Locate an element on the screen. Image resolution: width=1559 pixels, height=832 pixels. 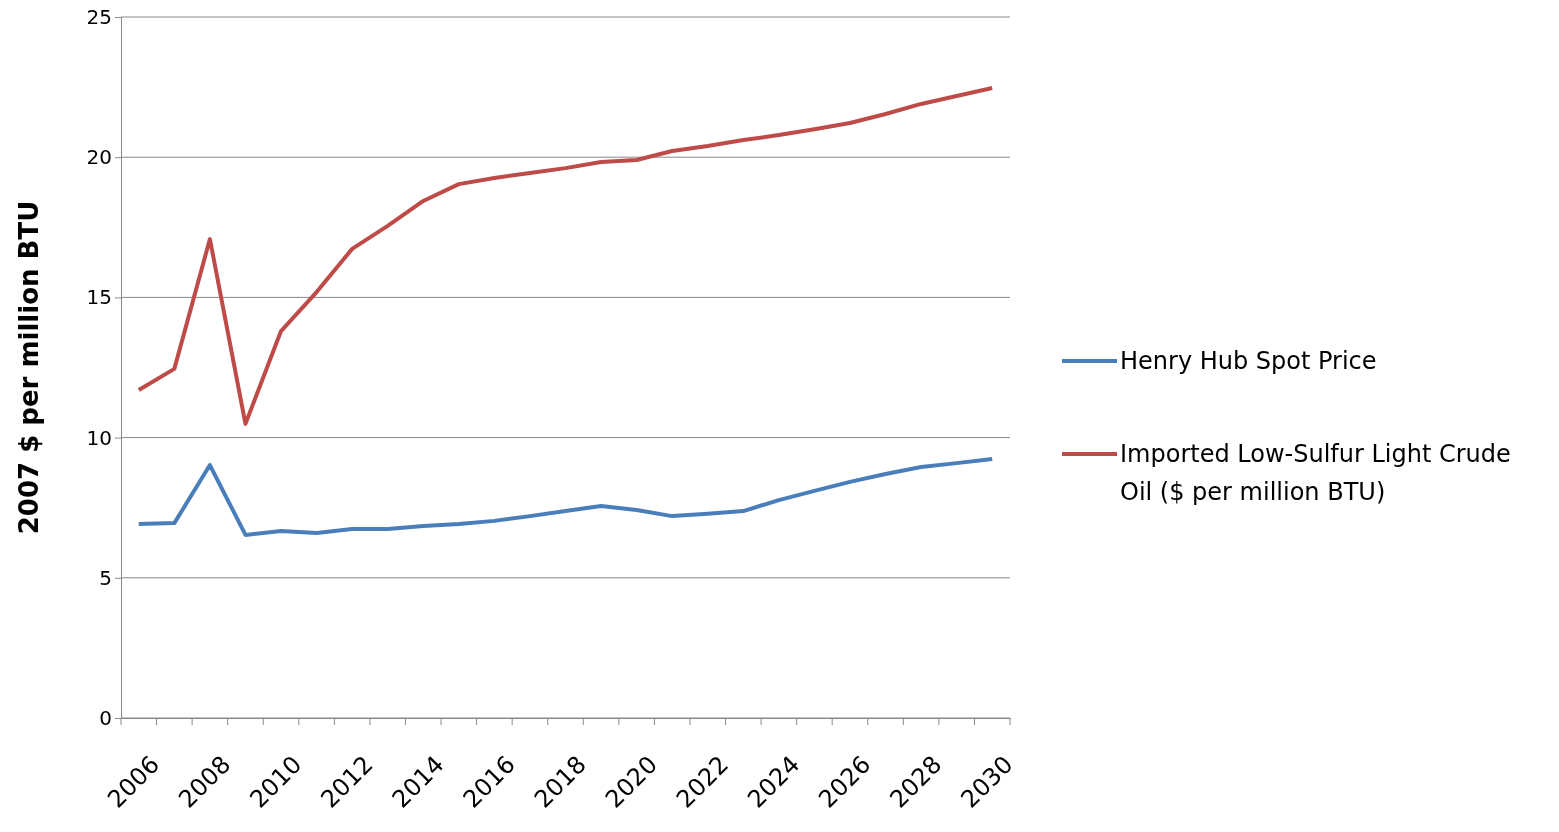
y-tick-label: 15 is located at coordinates (99, 297).